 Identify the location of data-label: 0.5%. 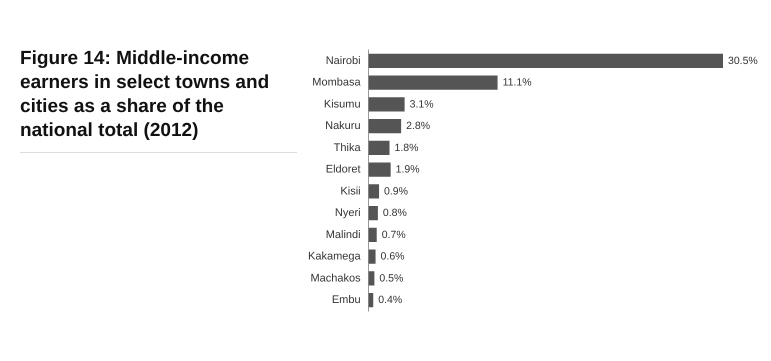
(391, 278).